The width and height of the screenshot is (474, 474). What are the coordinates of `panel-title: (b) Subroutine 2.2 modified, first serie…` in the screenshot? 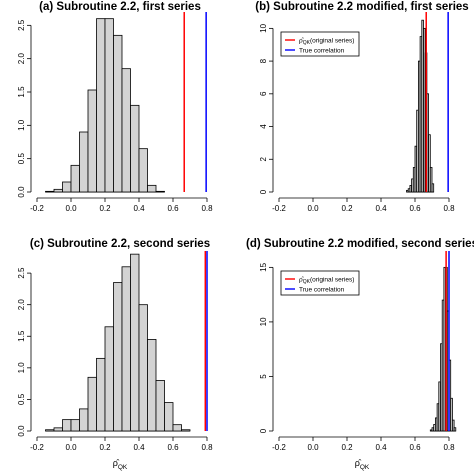 It's located at (361, 7).